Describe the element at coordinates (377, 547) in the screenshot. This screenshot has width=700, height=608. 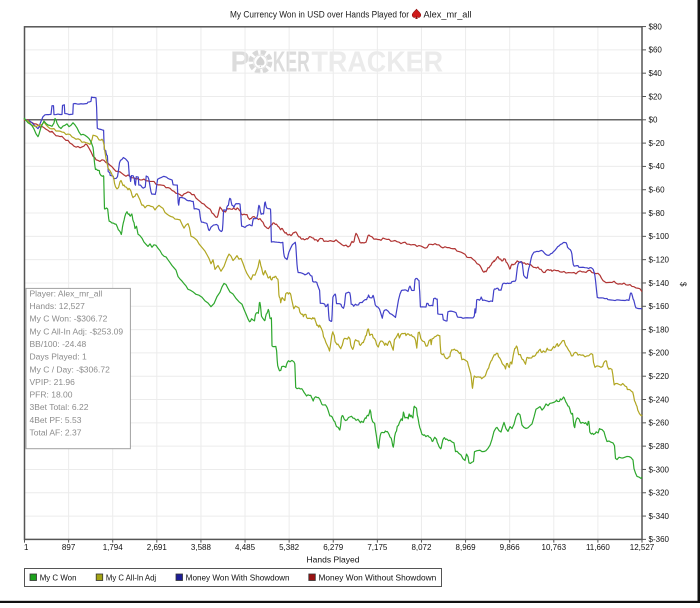
I see `svg-text: 7,175` at that location.